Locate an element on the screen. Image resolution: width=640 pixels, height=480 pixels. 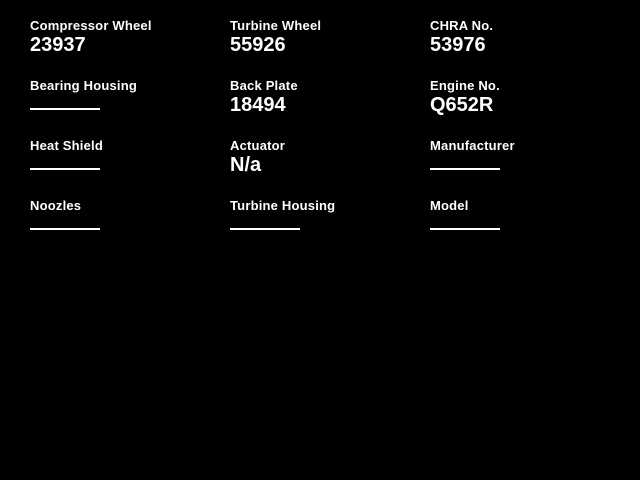
field-label: Manufacturer is located at coordinates (472, 145).